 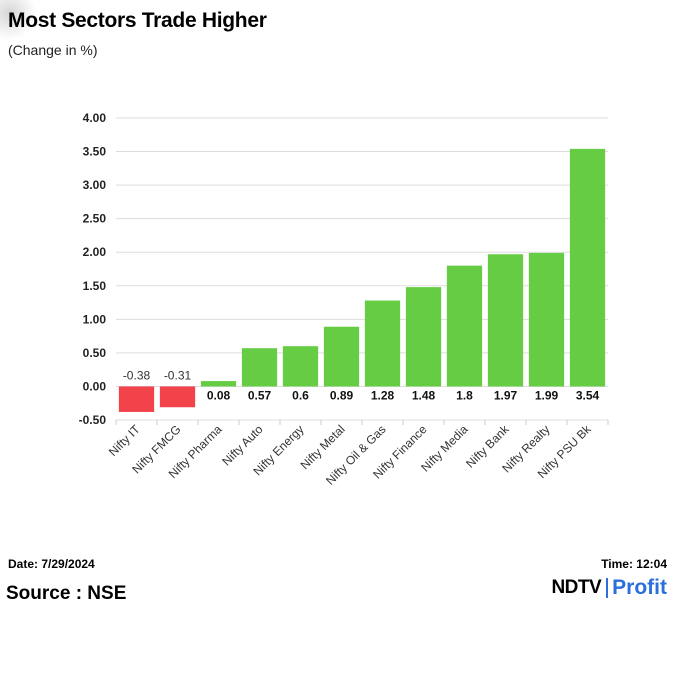 I want to click on y-tick-label: 4.00, so click(x=95, y=118).